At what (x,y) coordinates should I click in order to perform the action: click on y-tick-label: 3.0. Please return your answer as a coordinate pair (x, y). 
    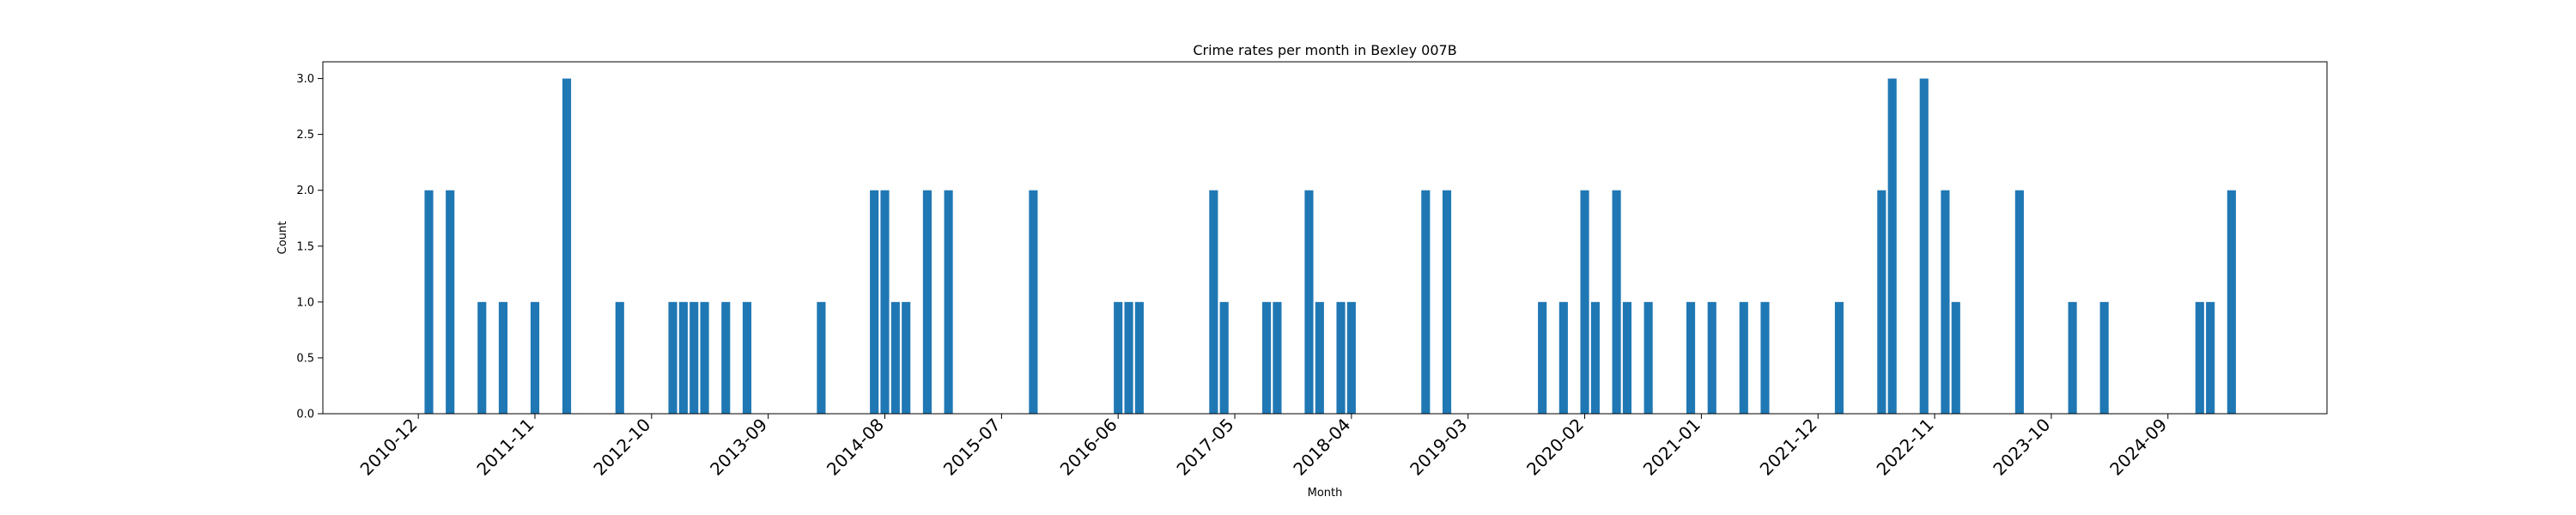
    Looking at the image, I should click on (305, 79).